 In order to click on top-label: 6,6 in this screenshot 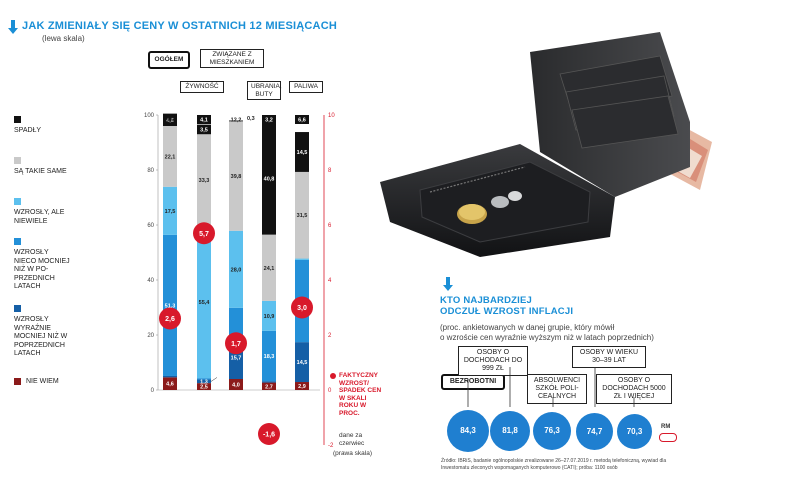, I will do `click(302, 121)`.